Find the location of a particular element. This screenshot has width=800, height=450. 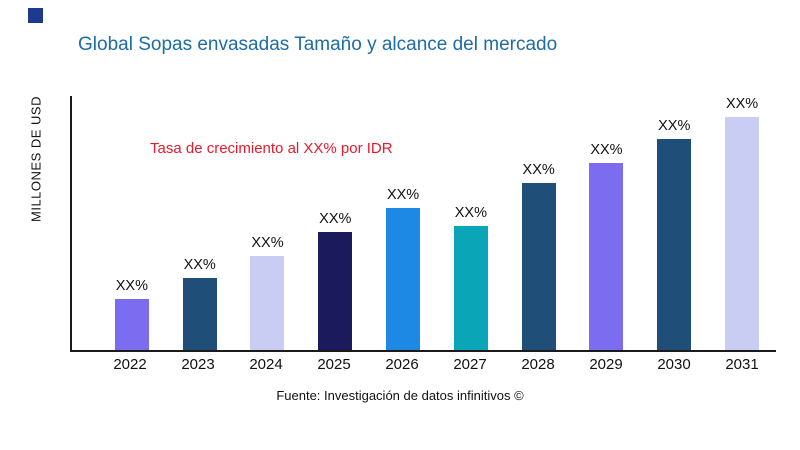

x-tick-label: 2025 is located at coordinates (334, 364).